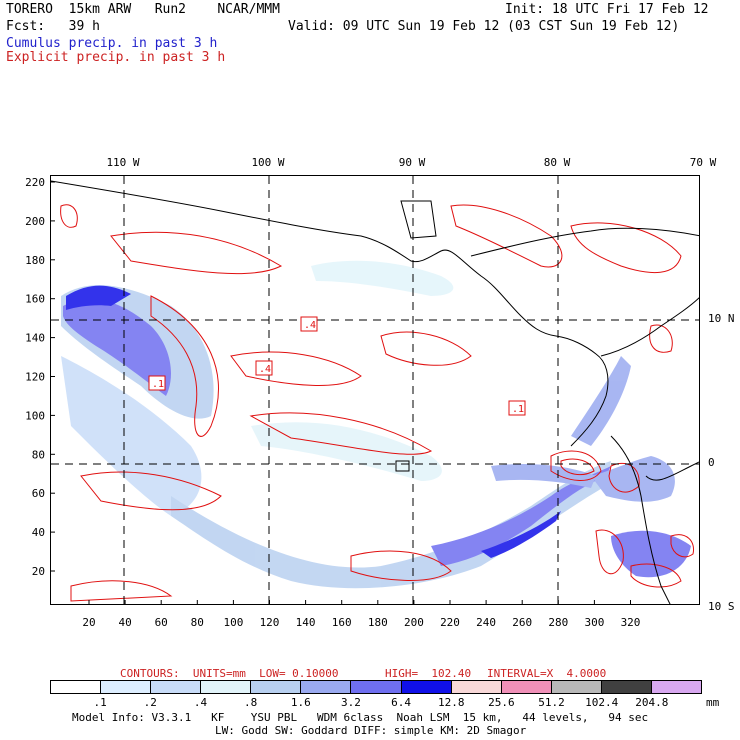 The height and width of the screenshot is (740, 740). I want to click on precip-colorbar, so click(376, 687).